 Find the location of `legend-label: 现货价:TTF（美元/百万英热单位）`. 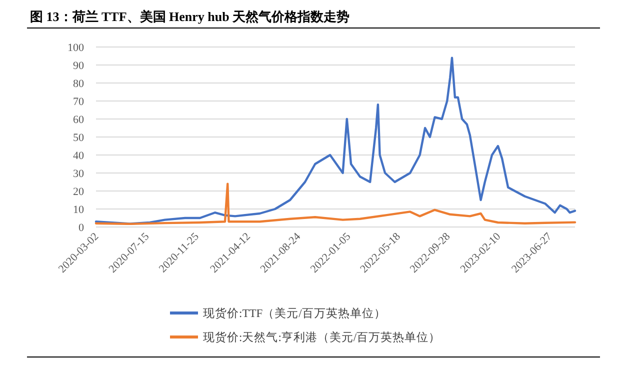

legend-label: 现货价:TTF（美元/百万英热单位） is located at coordinates (294, 313).